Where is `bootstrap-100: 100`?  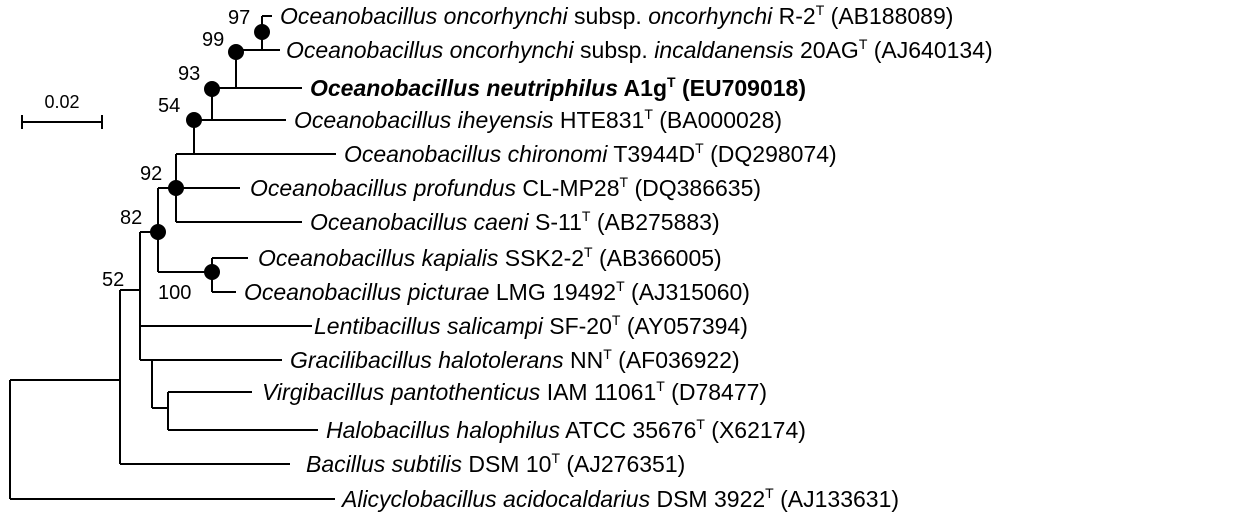
bootstrap-100: 100 is located at coordinates (174, 293).